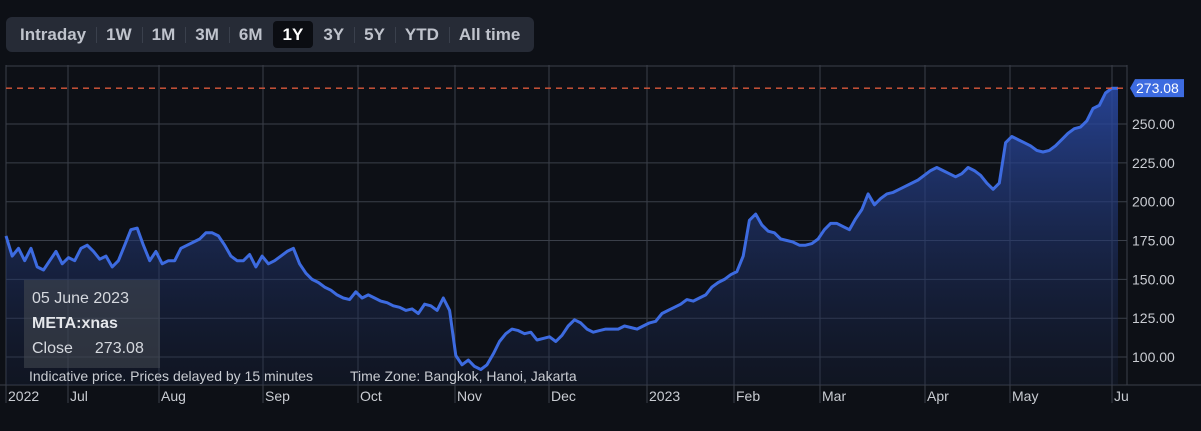 The height and width of the screenshot is (431, 1201). I want to click on y-tick-label: 175.00, so click(1153, 241).